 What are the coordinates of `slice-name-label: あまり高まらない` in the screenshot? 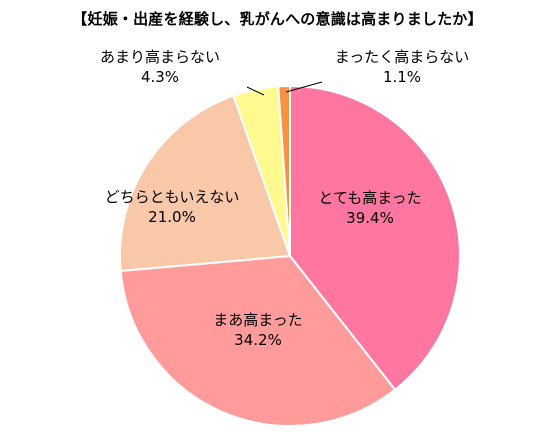 It's located at (160, 57).